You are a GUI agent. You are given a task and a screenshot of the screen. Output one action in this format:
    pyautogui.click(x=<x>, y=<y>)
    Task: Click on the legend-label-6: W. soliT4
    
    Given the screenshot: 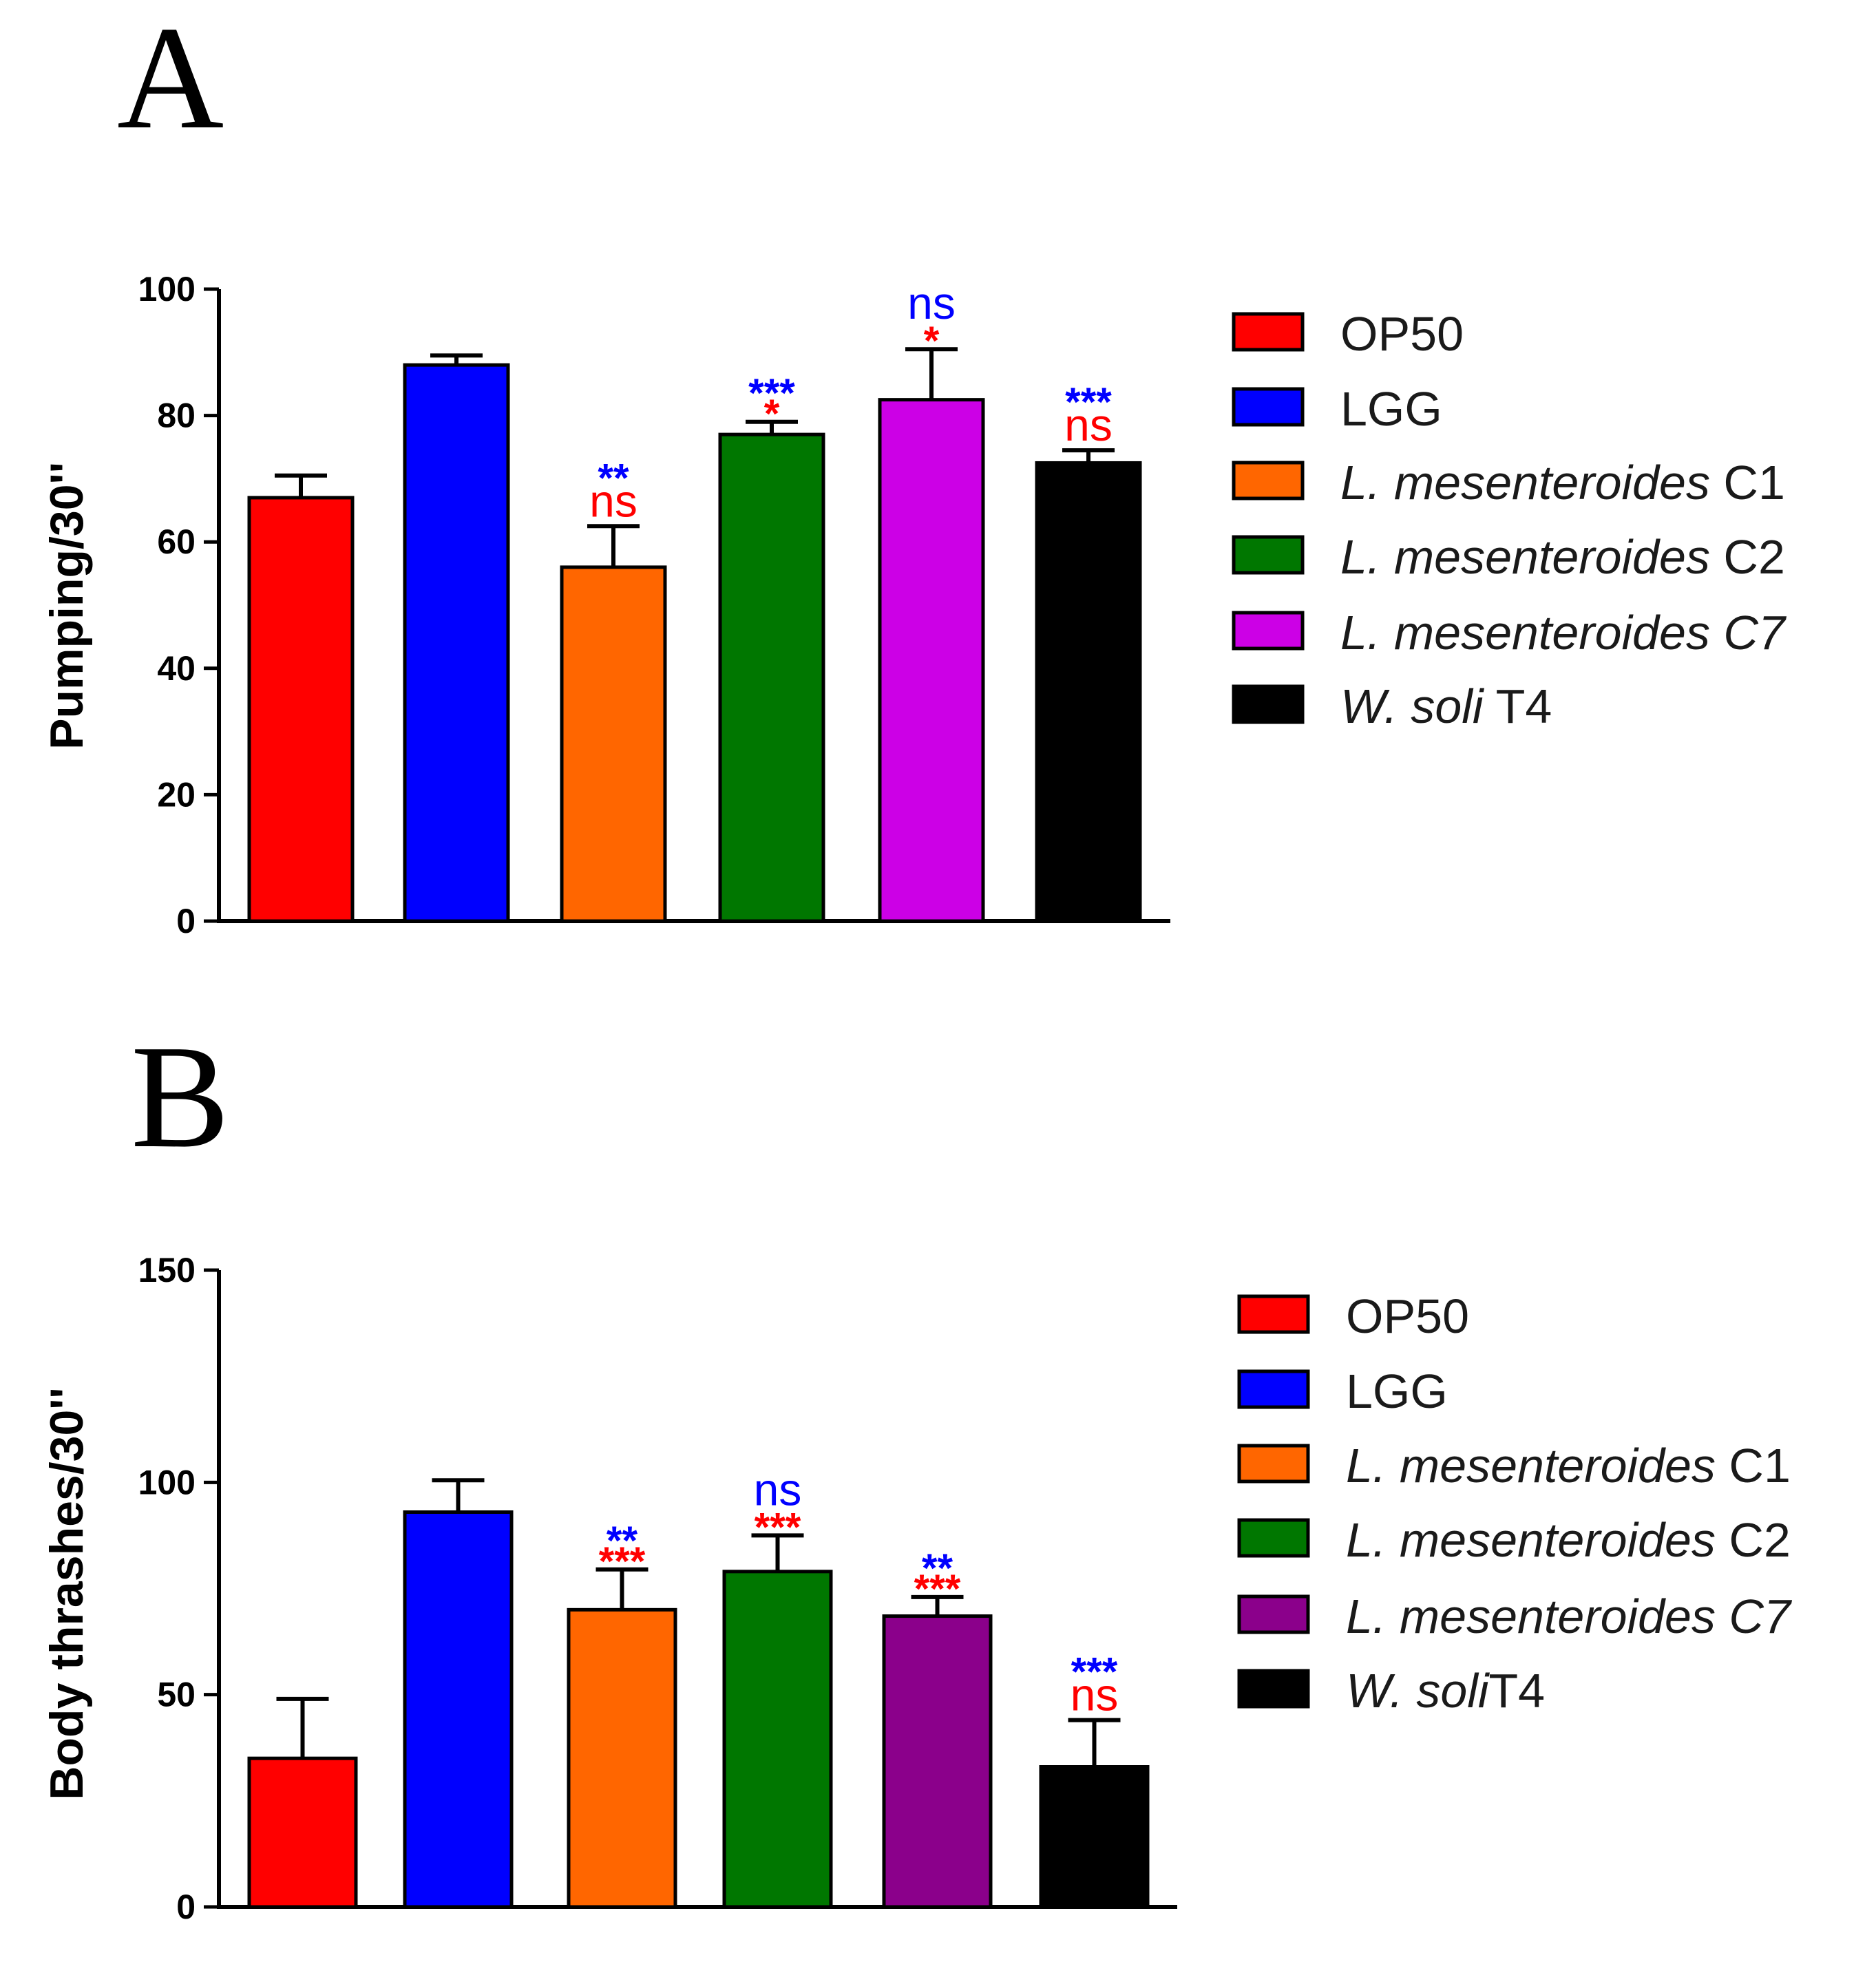 What is the action you would take?
    pyautogui.click(x=1445, y=1691)
    